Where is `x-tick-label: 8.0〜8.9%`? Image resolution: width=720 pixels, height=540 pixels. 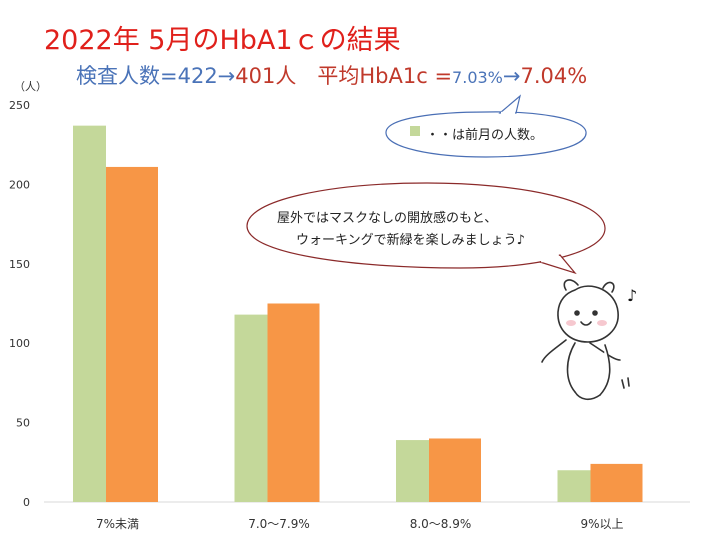
x-tick-label: 8.0〜8.9% is located at coordinates (441, 524).